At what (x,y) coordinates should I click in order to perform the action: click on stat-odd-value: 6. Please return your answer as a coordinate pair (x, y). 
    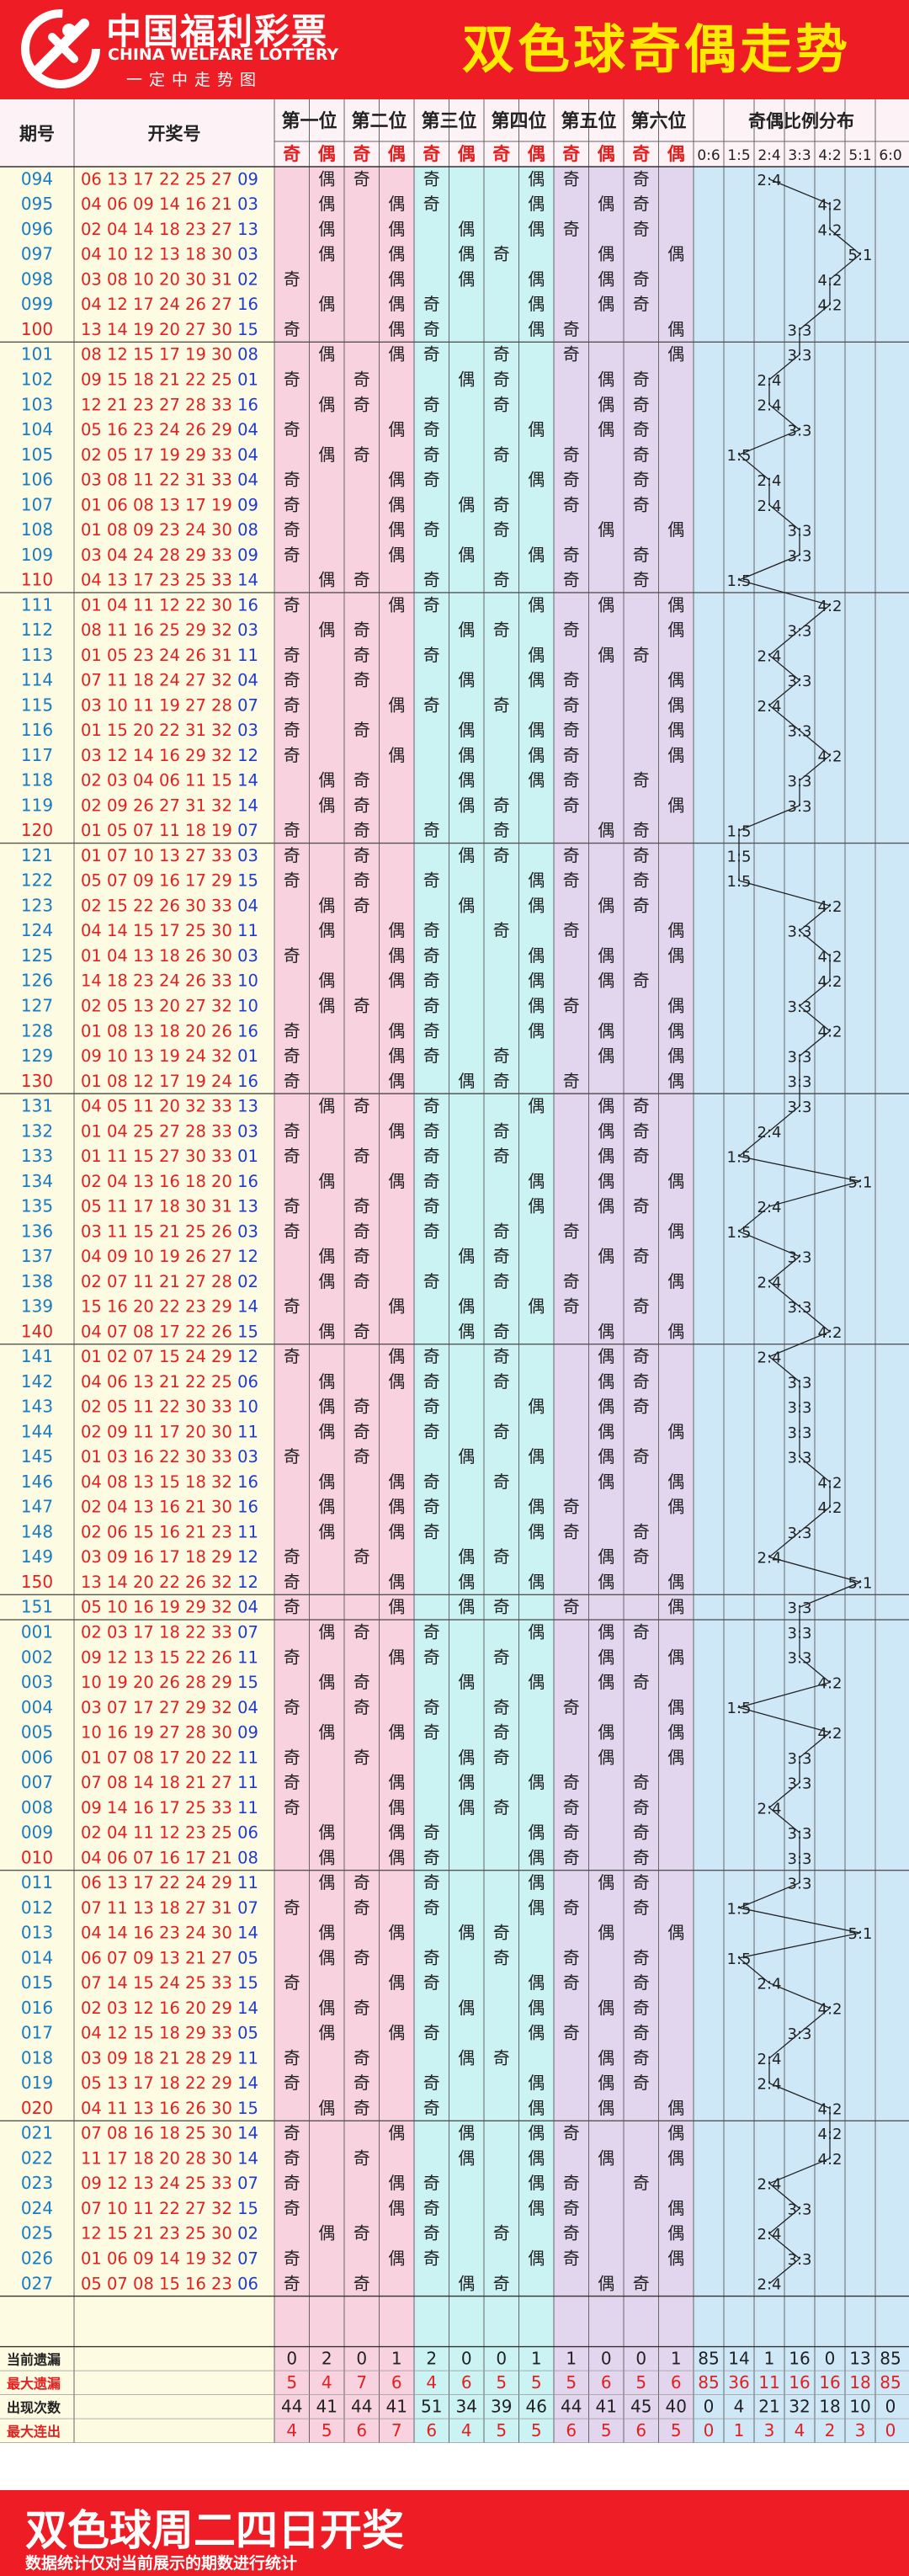
    Looking at the image, I should click on (571, 2430).